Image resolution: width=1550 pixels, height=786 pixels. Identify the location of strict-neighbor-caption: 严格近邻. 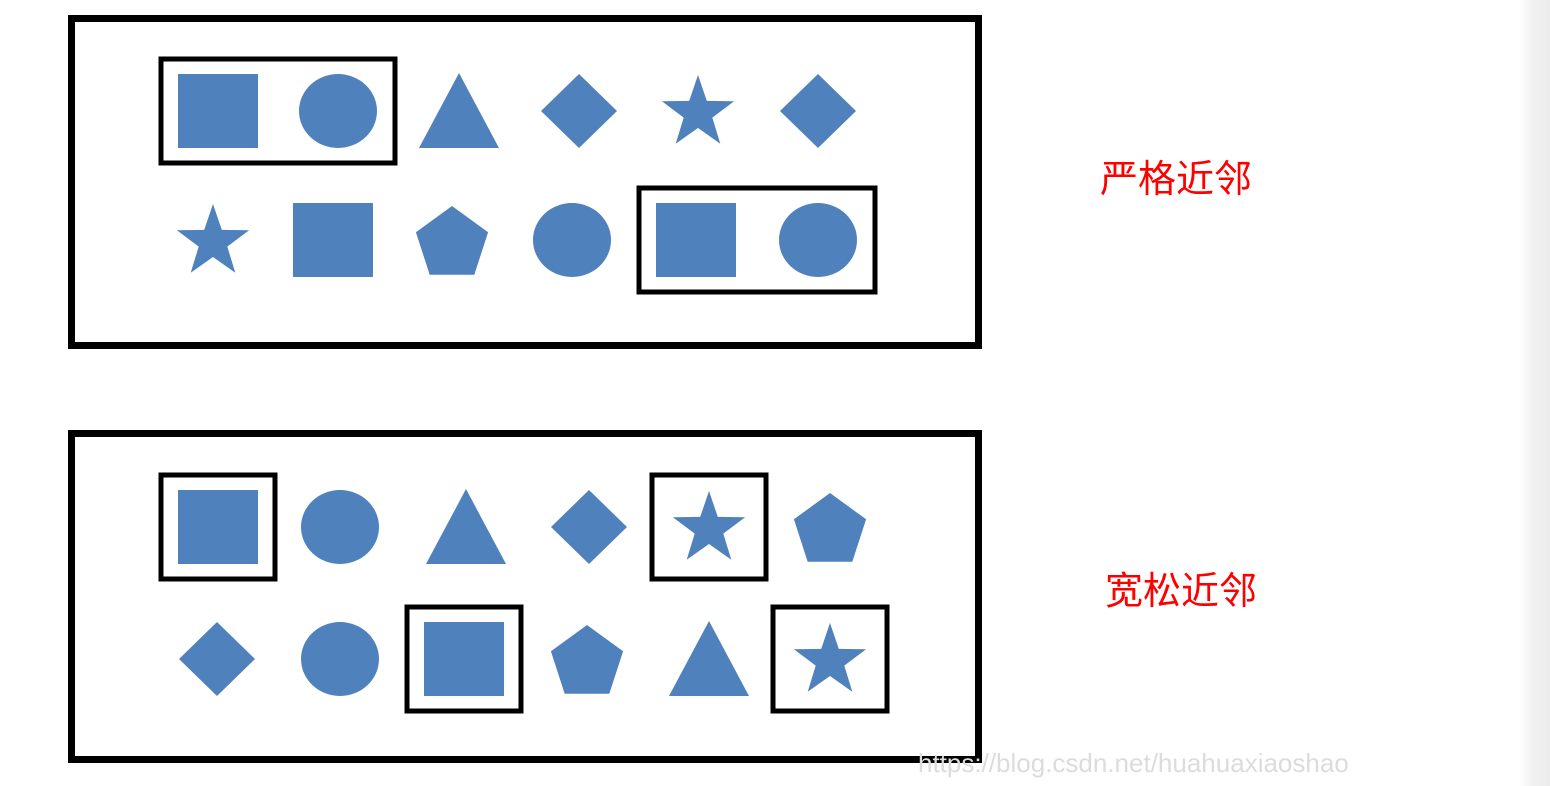
(1176, 179).